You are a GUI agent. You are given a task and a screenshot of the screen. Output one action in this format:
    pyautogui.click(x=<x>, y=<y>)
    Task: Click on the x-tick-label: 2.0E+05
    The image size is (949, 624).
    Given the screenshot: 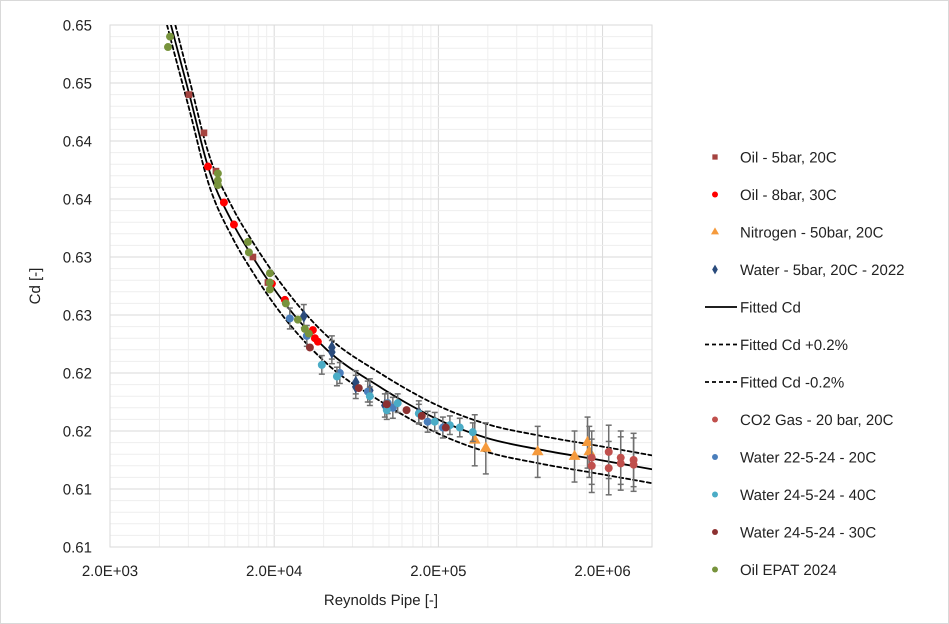 What is the action you would take?
    pyautogui.click(x=438, y=571)
    